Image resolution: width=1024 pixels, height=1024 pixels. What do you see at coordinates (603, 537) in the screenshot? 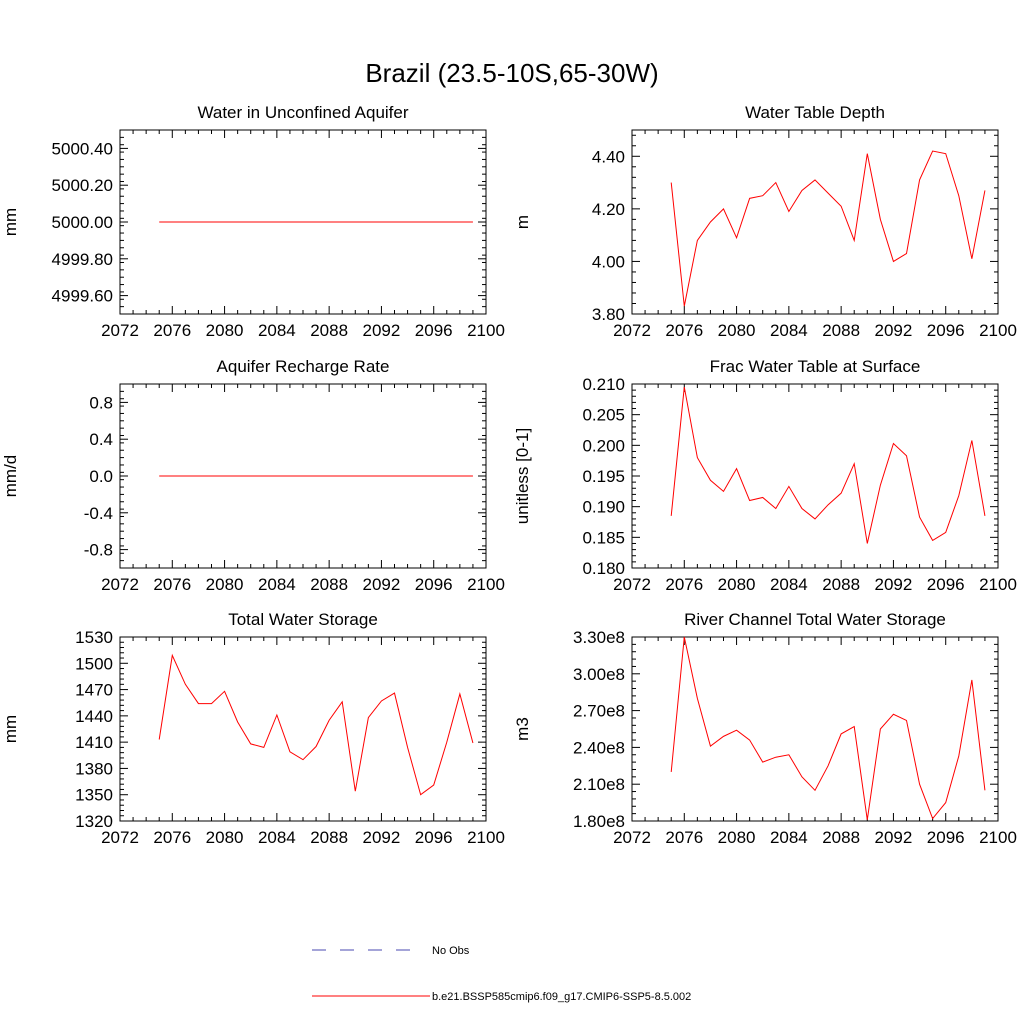
I see `y-tick-label: 0.185` at bounding box center [603, 537].